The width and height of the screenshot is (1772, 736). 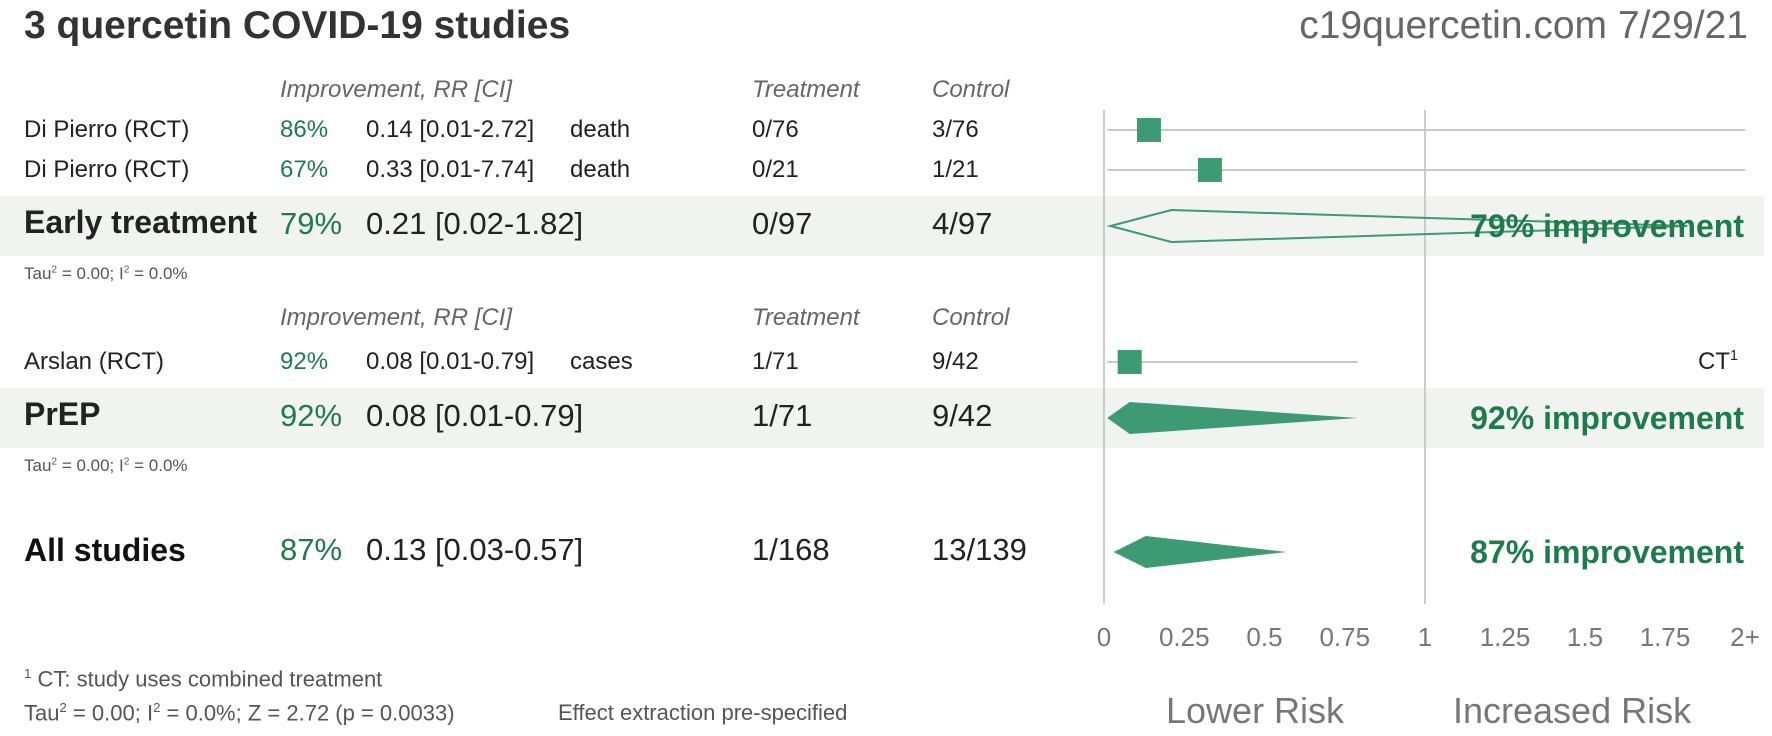 What do you see at coordinates (955, 361) in the screenshot?
I see `study-control: 9/42` at bounding box center [955, 361].